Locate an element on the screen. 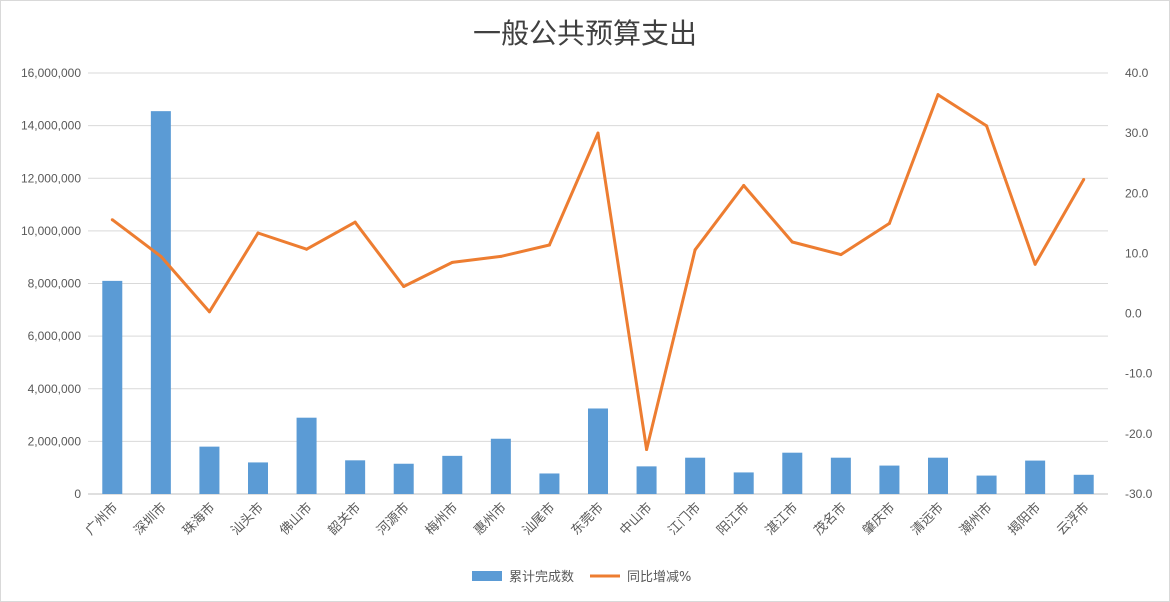  category-label: 潮州市 is located at coordinates (975, 519).